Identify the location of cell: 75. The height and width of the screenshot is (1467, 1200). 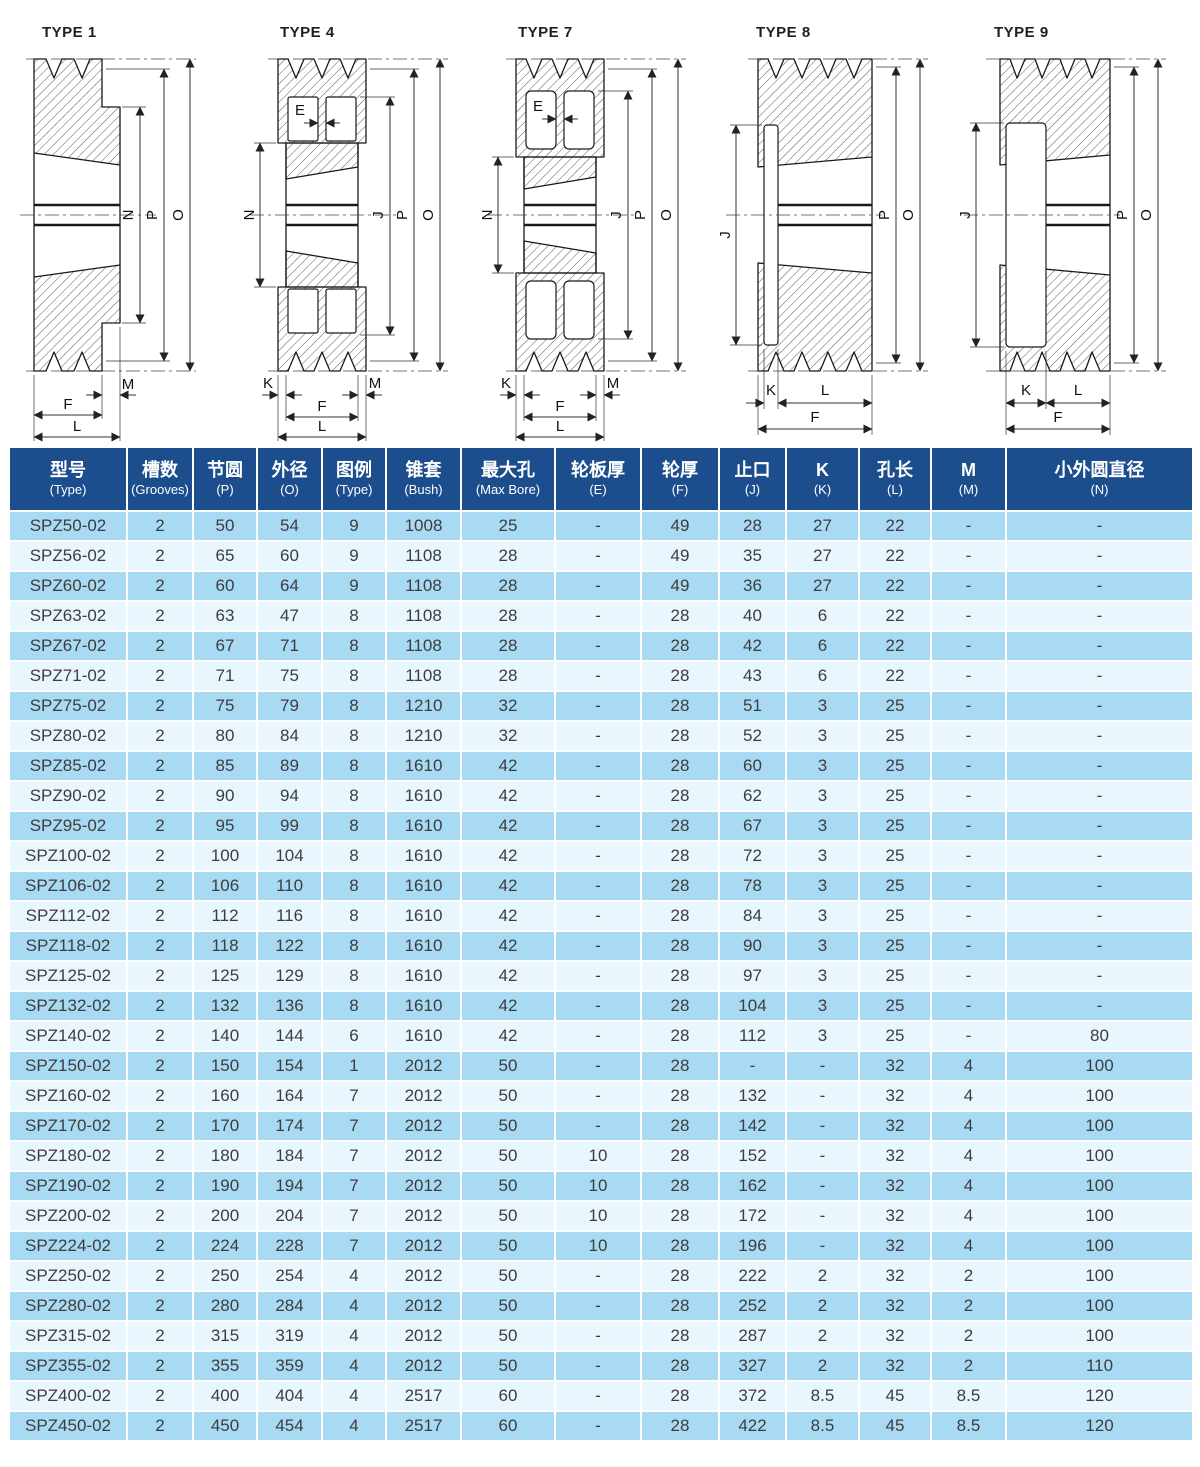
(289, 676).